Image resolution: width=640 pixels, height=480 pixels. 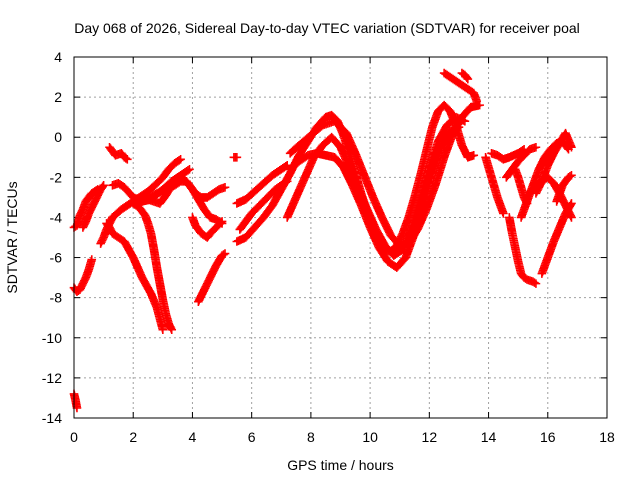 I want to click on series-track-o, so click(x=235, y=157).